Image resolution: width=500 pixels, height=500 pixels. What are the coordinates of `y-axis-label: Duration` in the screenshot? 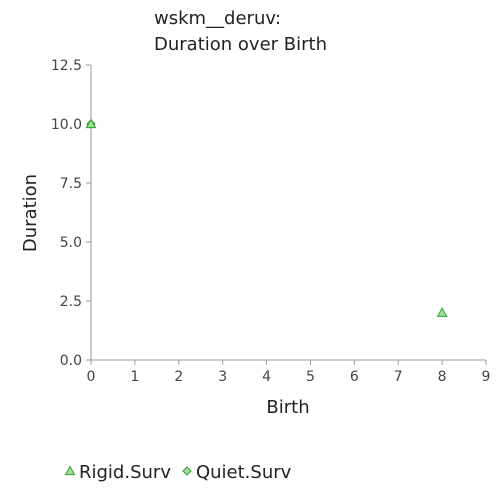 It's located at (30, 213).